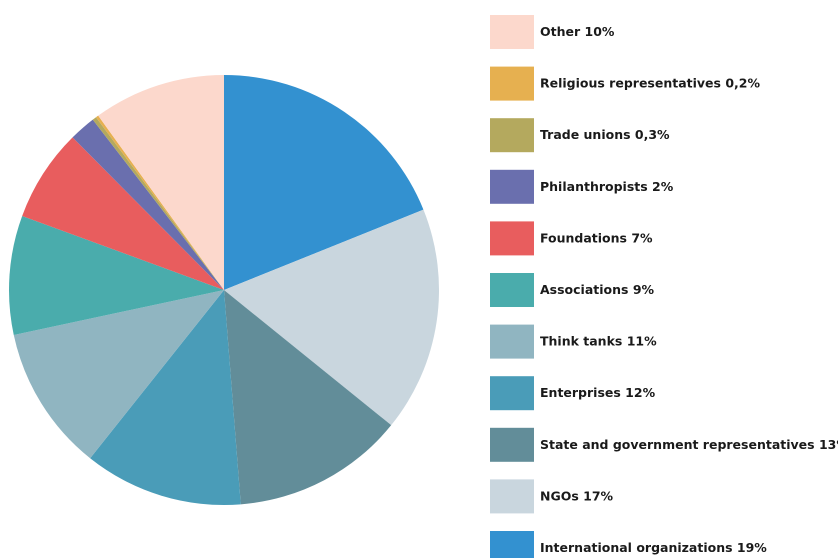 Image resolution: width=838 pixels, height=558 pixels. Describe the element at coordinates (663, 185) in the screenshot. I see `legend-value: 2%` at that location.